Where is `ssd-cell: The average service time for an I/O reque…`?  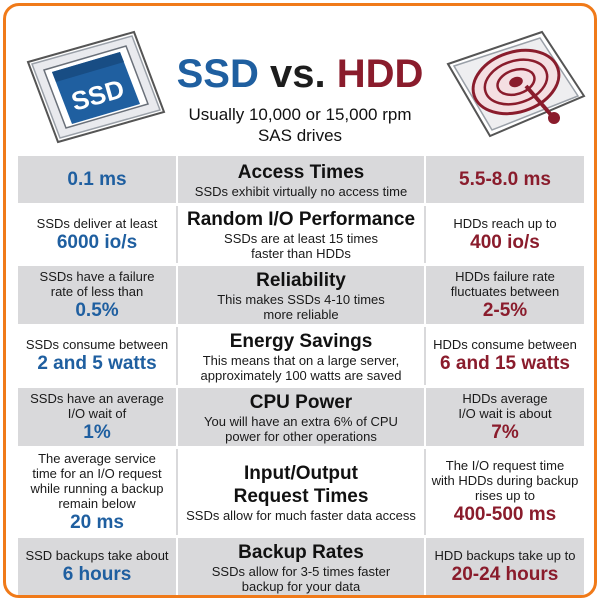 ssd-cell: The average service time for an I/O reque… is located at coordinates (97, 492).